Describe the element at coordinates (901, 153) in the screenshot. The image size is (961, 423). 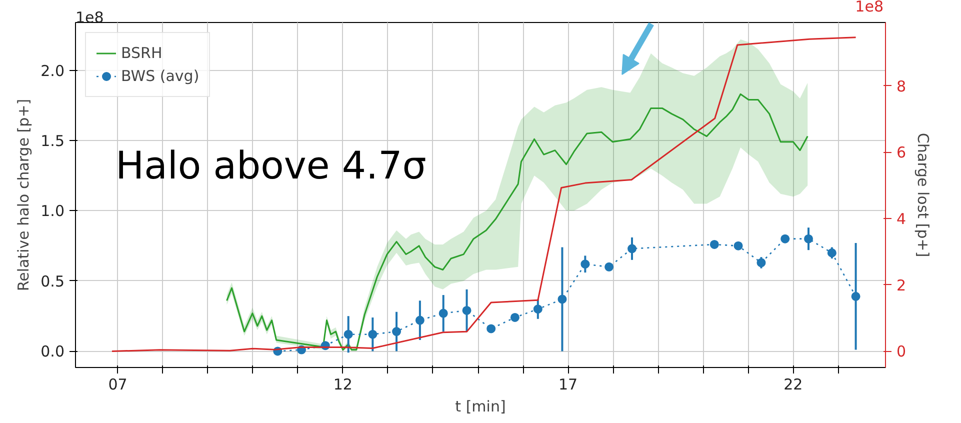
I see `y2-tick-label: 6` at that location.